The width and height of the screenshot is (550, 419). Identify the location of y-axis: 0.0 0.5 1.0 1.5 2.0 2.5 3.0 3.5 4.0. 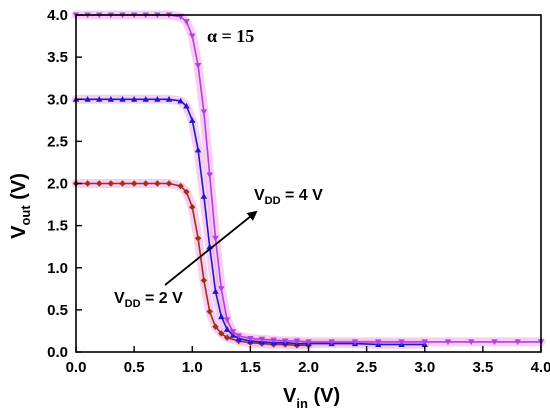
(64, 184).